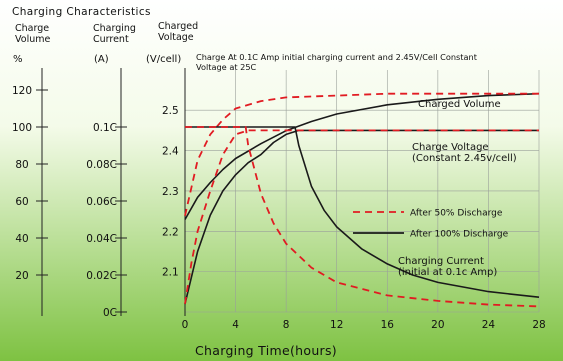  I want to click on voltage-tick-label: 2.5, so click(170, 111).